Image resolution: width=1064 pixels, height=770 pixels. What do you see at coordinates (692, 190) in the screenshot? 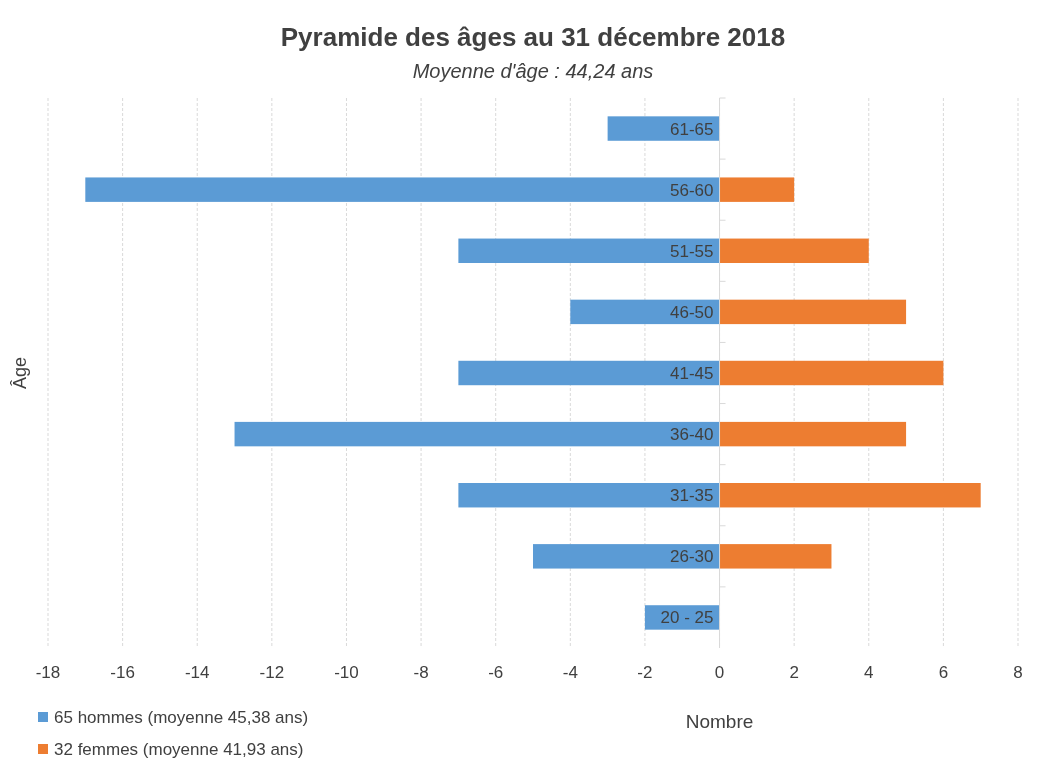
I see `y-tick-label: 56-60` at bounding box center [692, 190].